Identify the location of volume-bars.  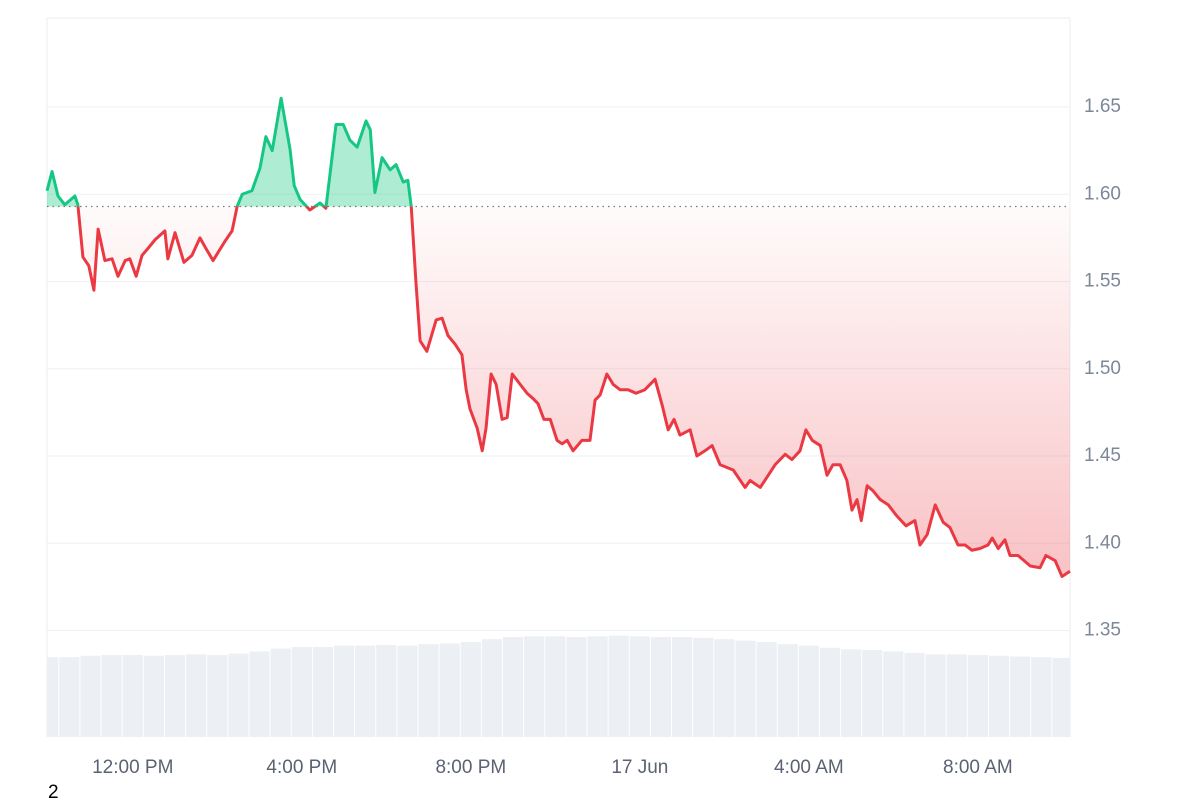
(558, 686).